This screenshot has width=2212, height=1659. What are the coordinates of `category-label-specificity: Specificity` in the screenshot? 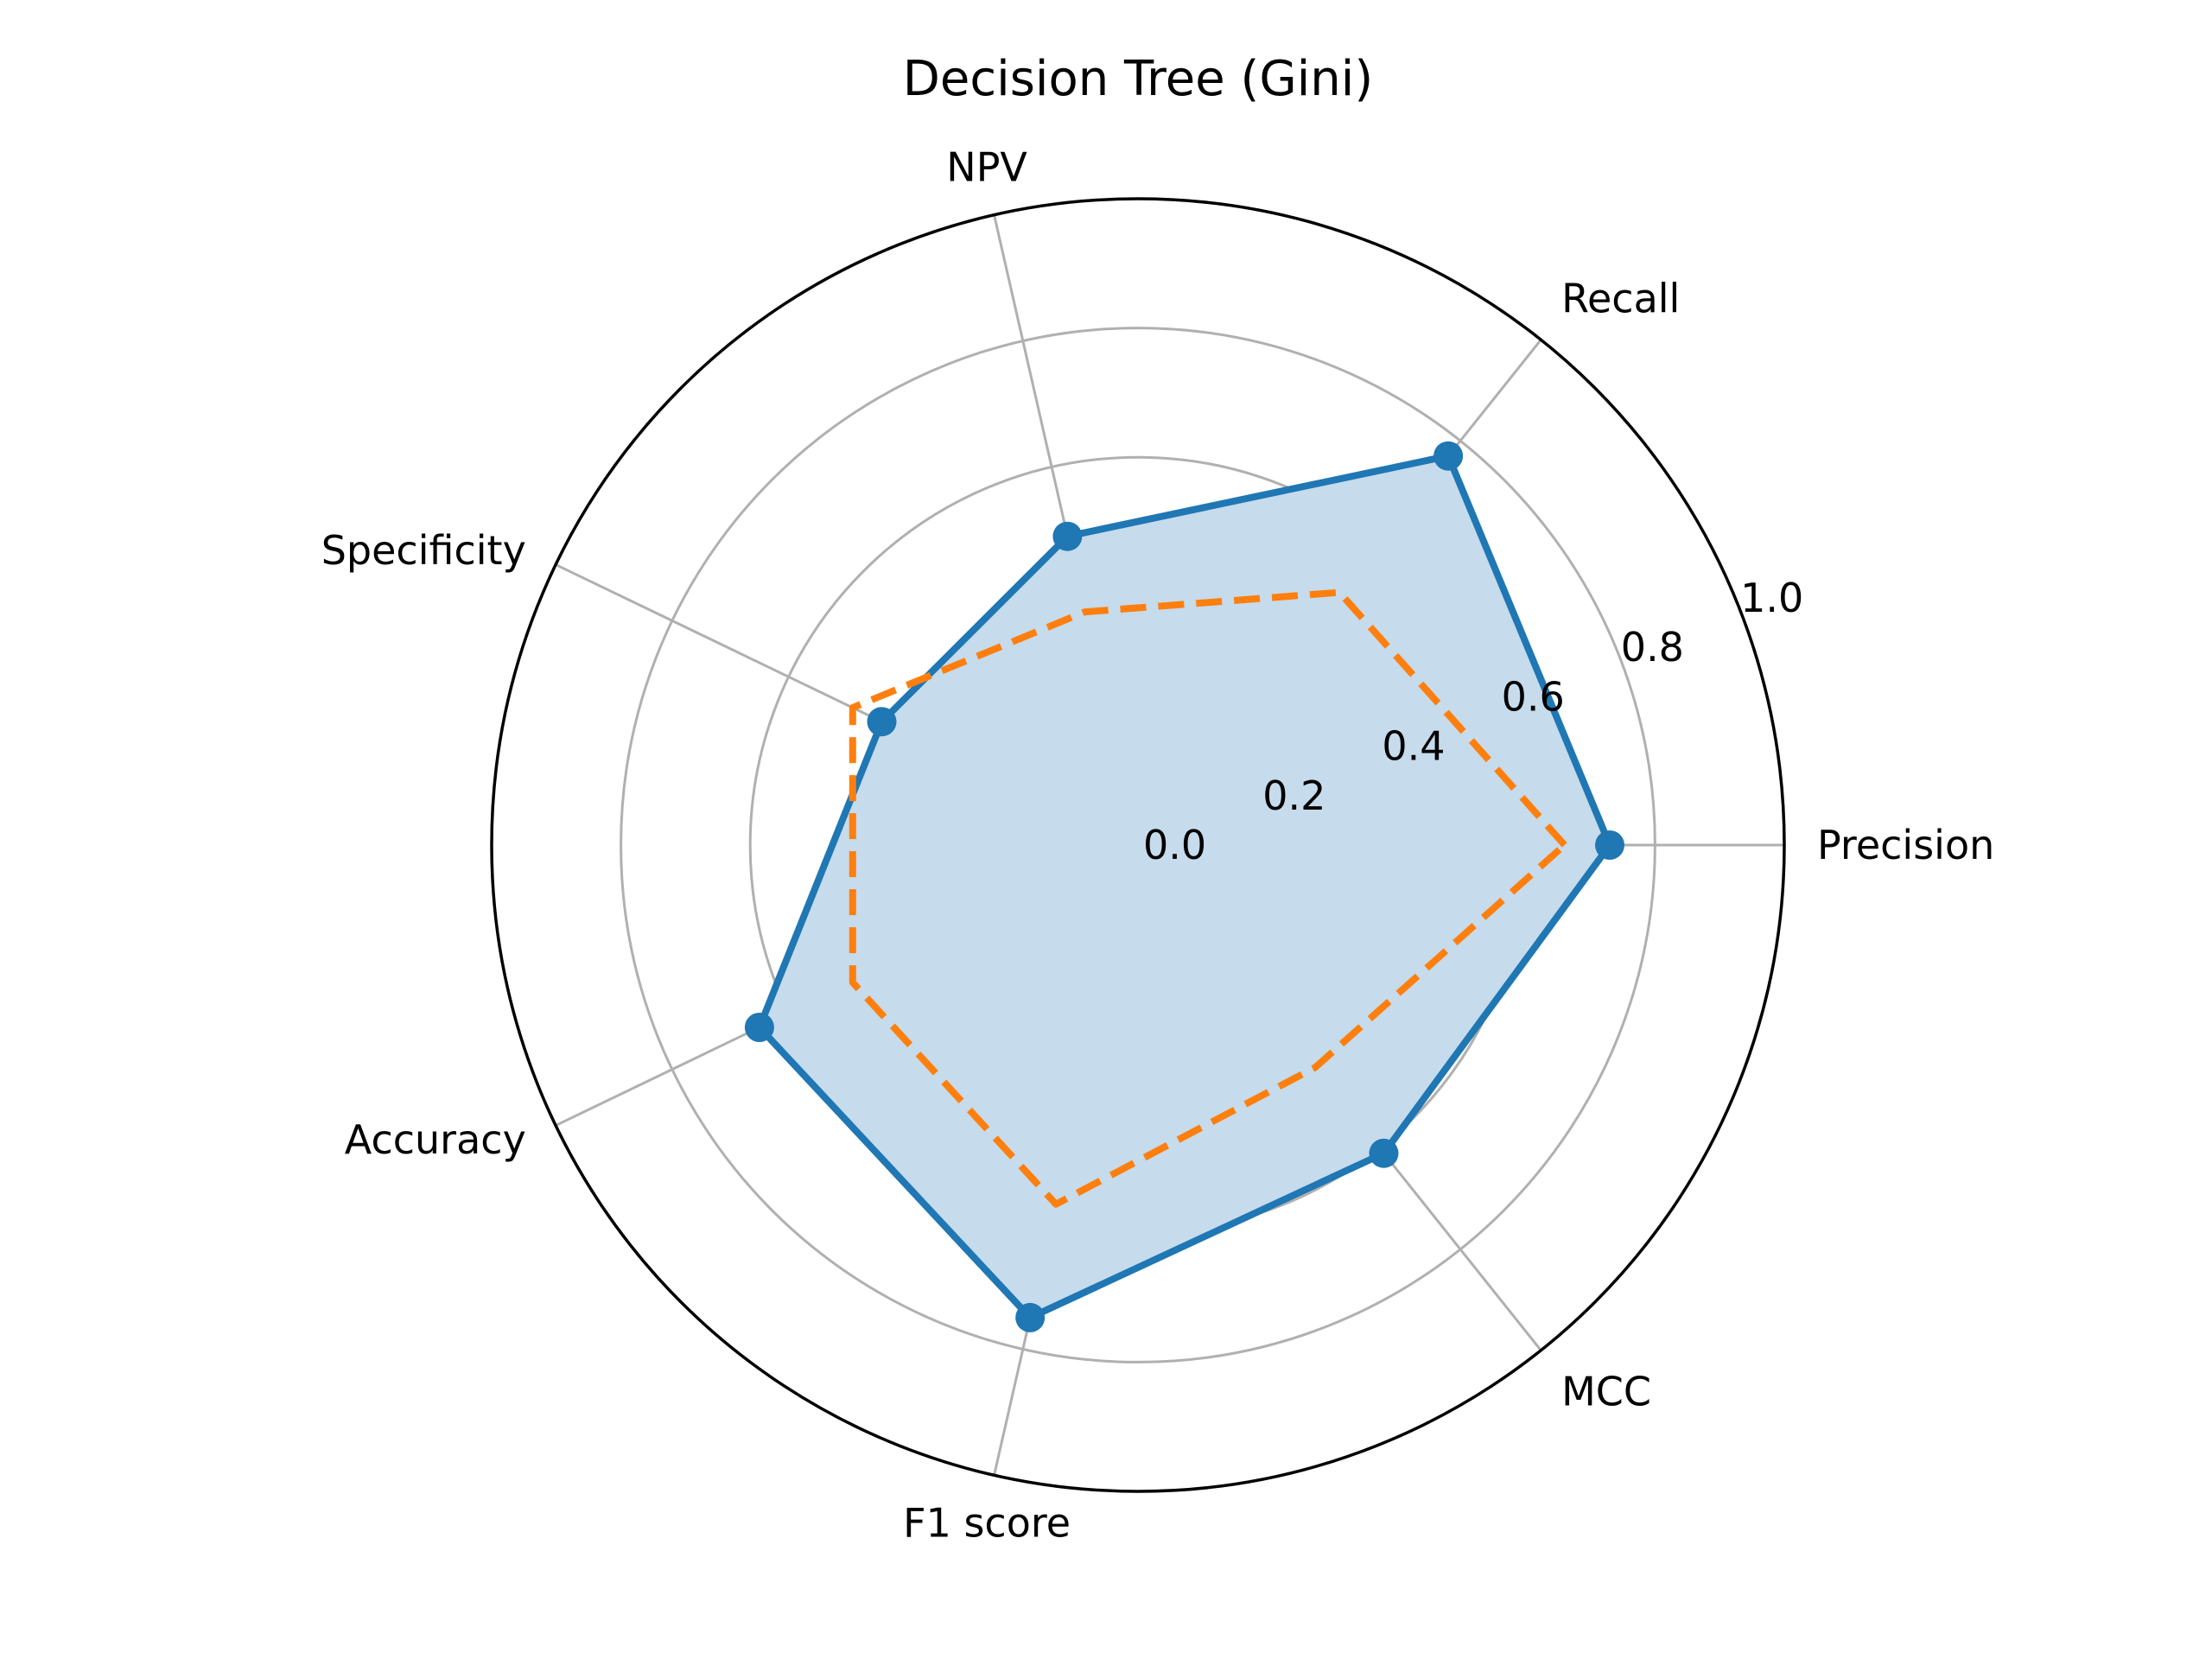 It's located at (423, 550).